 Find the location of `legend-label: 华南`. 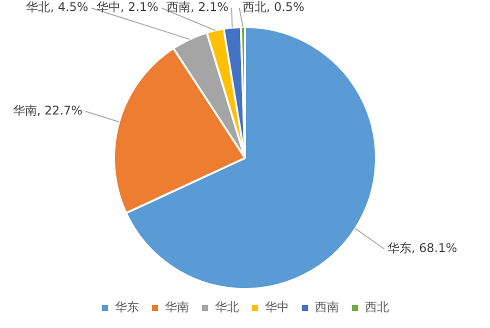

legend-label: 华南 is located at coordinates (177, 307).